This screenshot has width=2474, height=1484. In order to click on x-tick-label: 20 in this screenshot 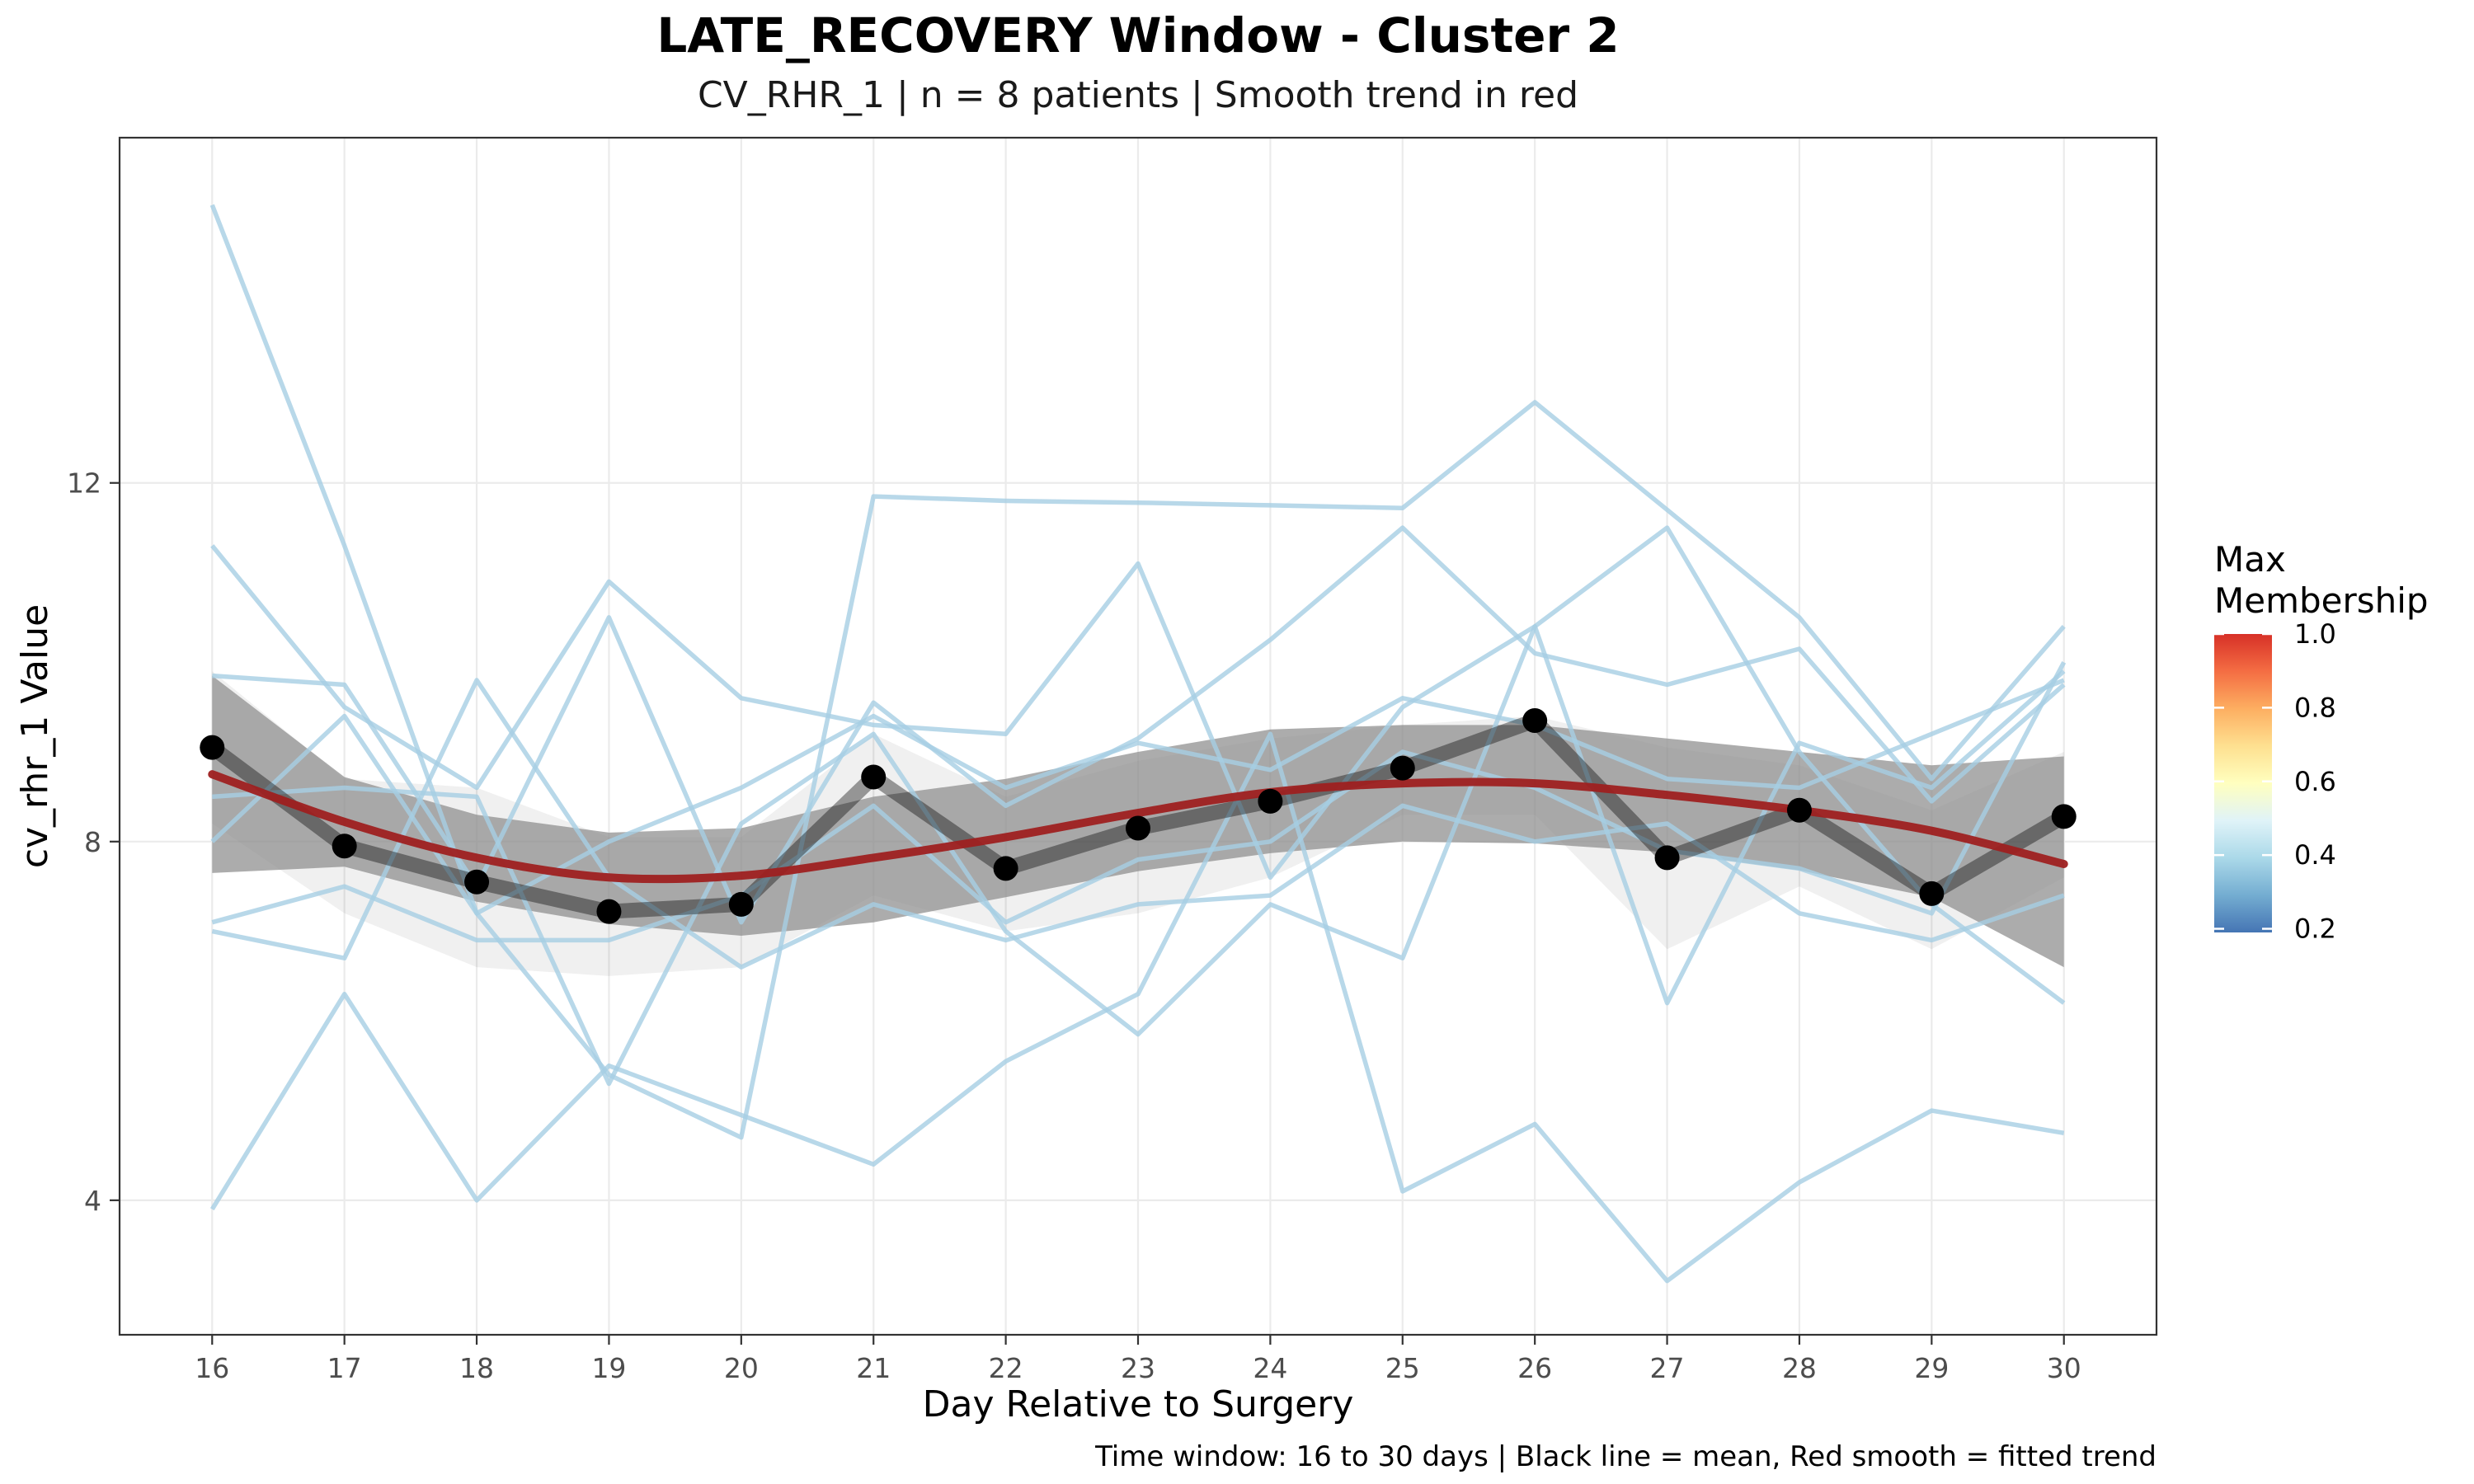, I will do `click(741, 1368)`.